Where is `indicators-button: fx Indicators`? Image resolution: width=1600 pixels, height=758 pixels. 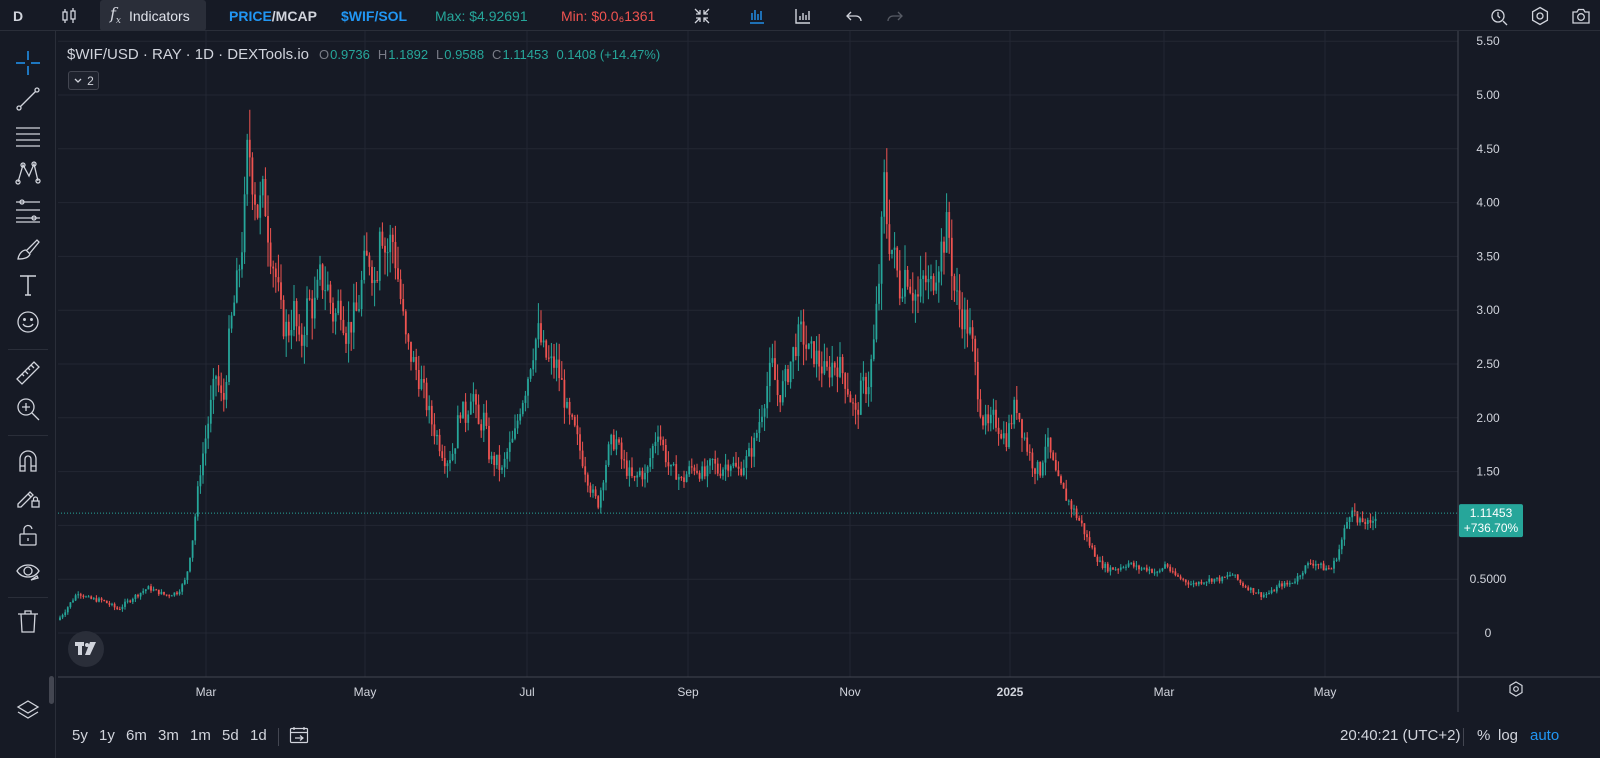
indicators-button: fx Indicators is located at coordinates (153, 15).